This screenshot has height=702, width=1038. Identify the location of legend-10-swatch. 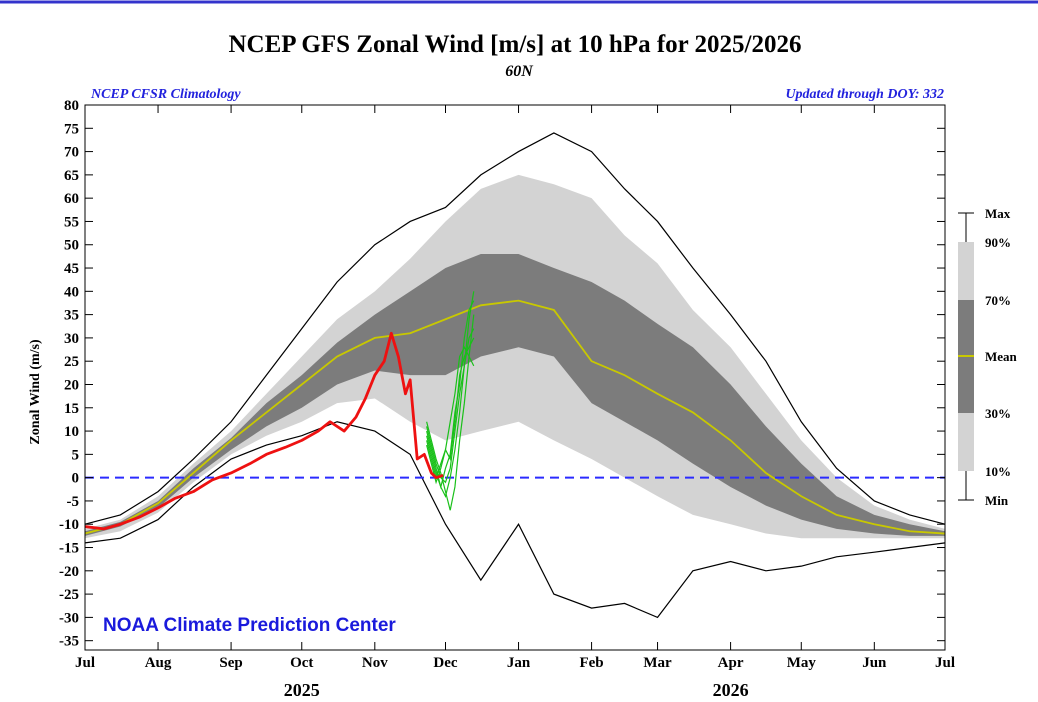
(966, 442).